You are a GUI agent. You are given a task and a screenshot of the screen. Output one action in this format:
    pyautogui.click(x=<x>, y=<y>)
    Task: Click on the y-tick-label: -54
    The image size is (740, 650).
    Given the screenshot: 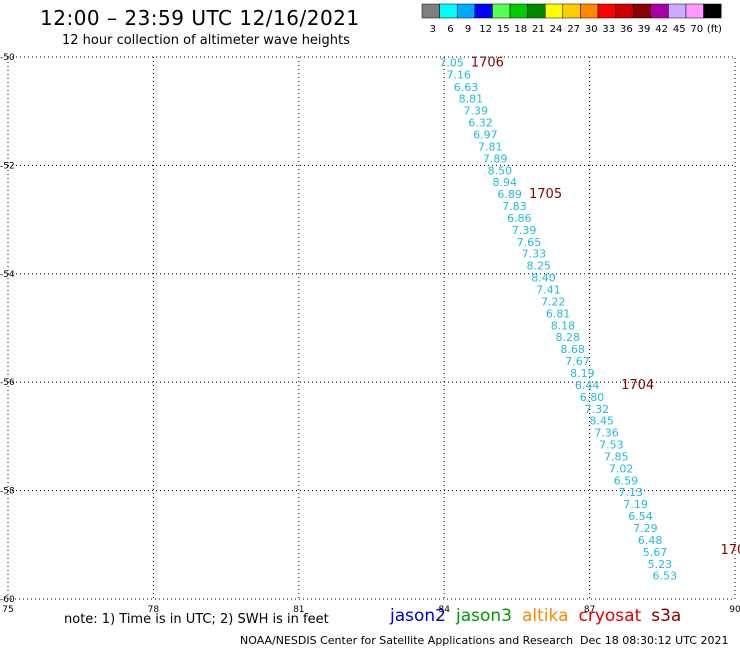 What is the action you would take?
    pyautogui.click(x=7, y=275)
    